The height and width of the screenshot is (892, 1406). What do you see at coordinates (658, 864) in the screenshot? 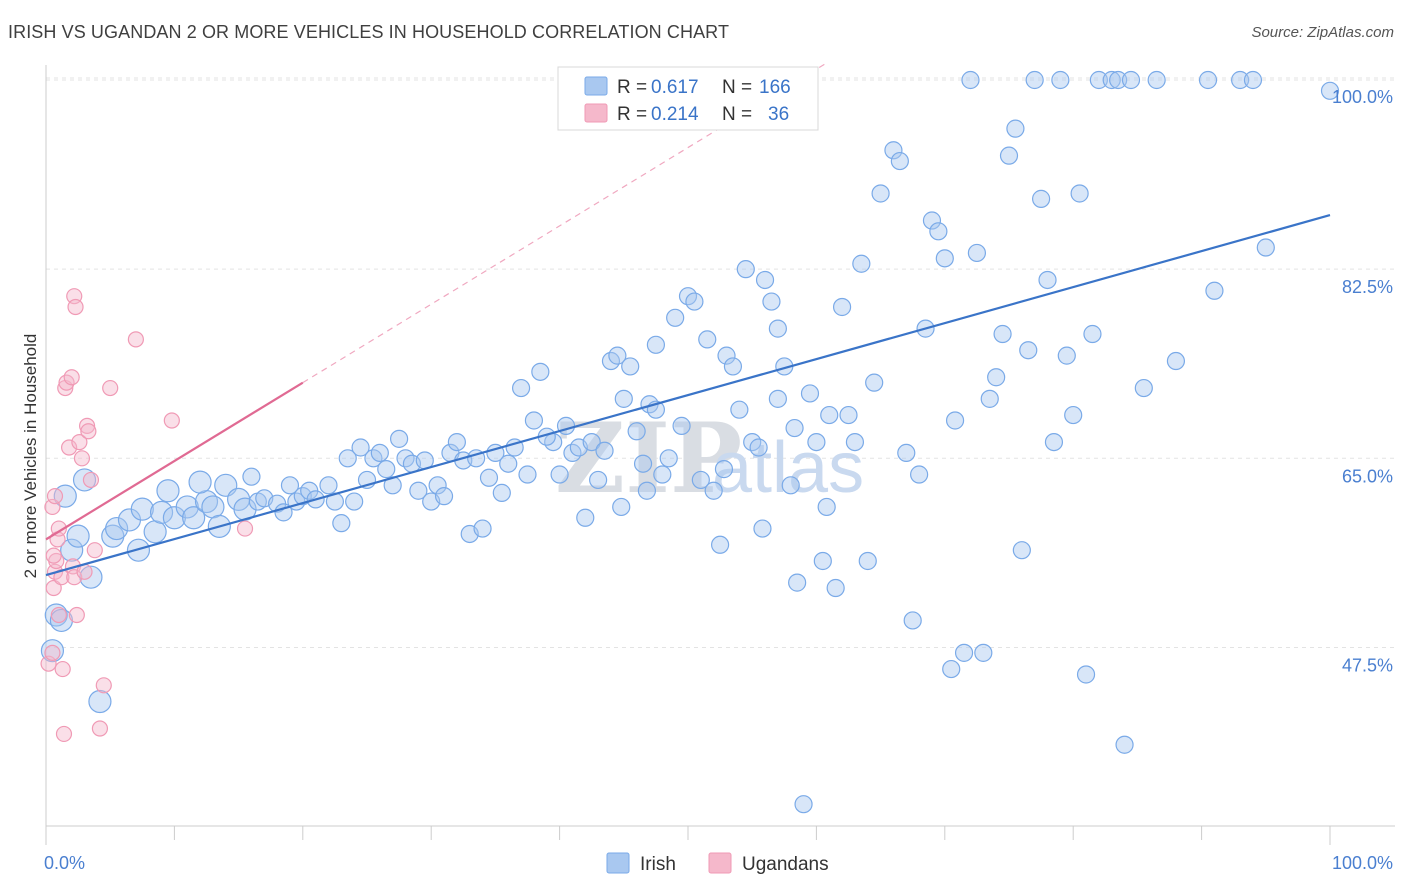
I see `bottom-legend-irish: Irish` at bounding box center [658, 864].